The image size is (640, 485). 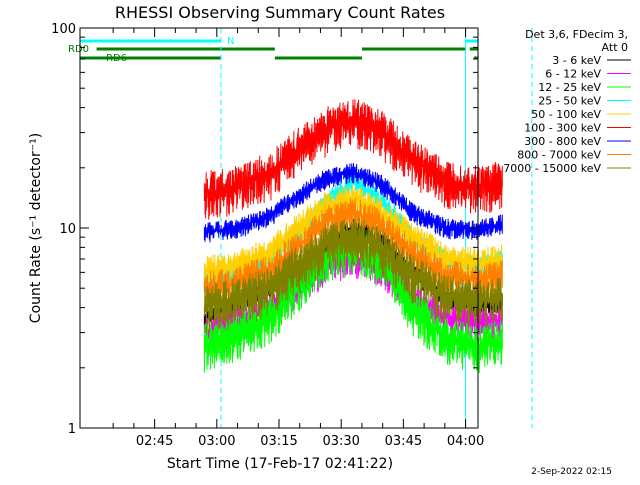 What do you see at coordinates (566, 114) in the screenshot?
I see `legend-label: 50 - 100 keV` at bounding box center [566, 114].